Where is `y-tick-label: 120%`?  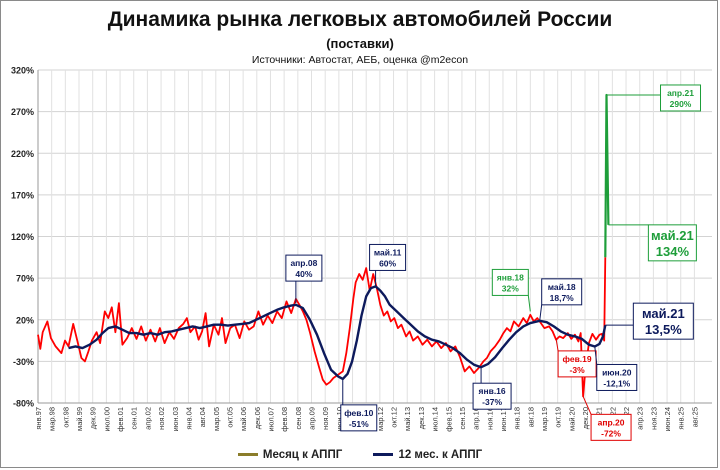
y-tick-label: 120% is located at coordinates (22, 237).